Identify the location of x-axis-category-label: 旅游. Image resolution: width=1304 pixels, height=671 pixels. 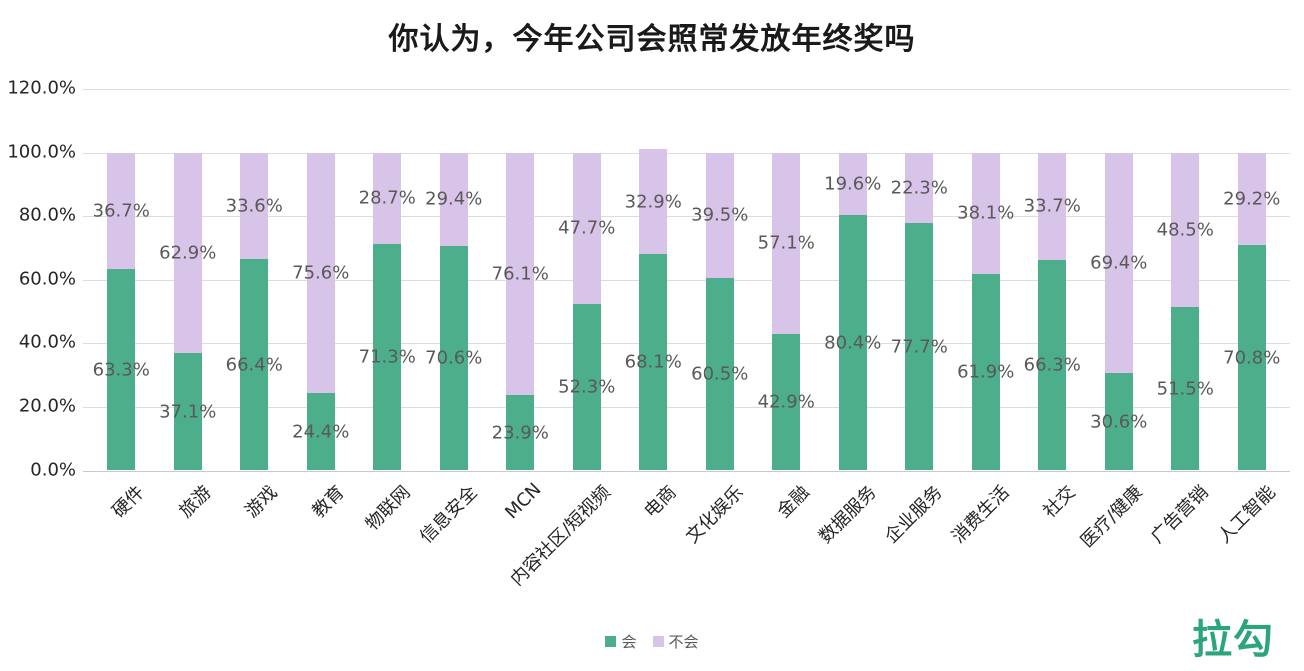
(195, 502).